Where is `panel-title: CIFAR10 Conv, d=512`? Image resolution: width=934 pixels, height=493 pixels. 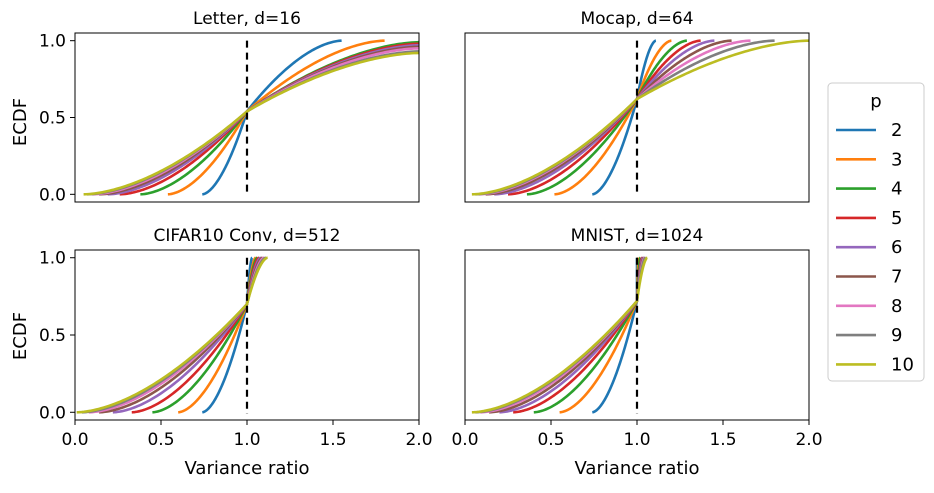 panel-title: CIFAR10 Conv, d=512 is located at coordinates (247, 236).